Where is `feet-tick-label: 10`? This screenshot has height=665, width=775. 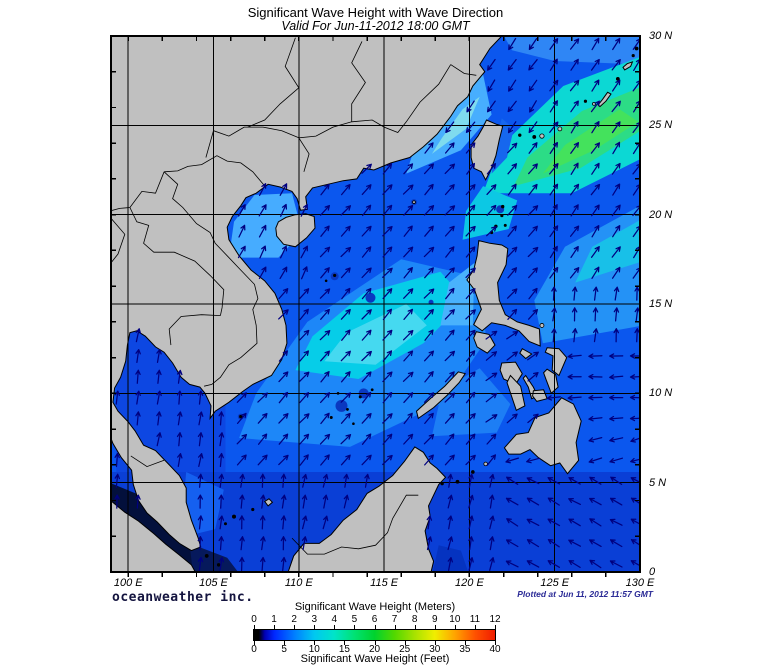 feet-tick-label: 10 is located at coordinates (314, 649).